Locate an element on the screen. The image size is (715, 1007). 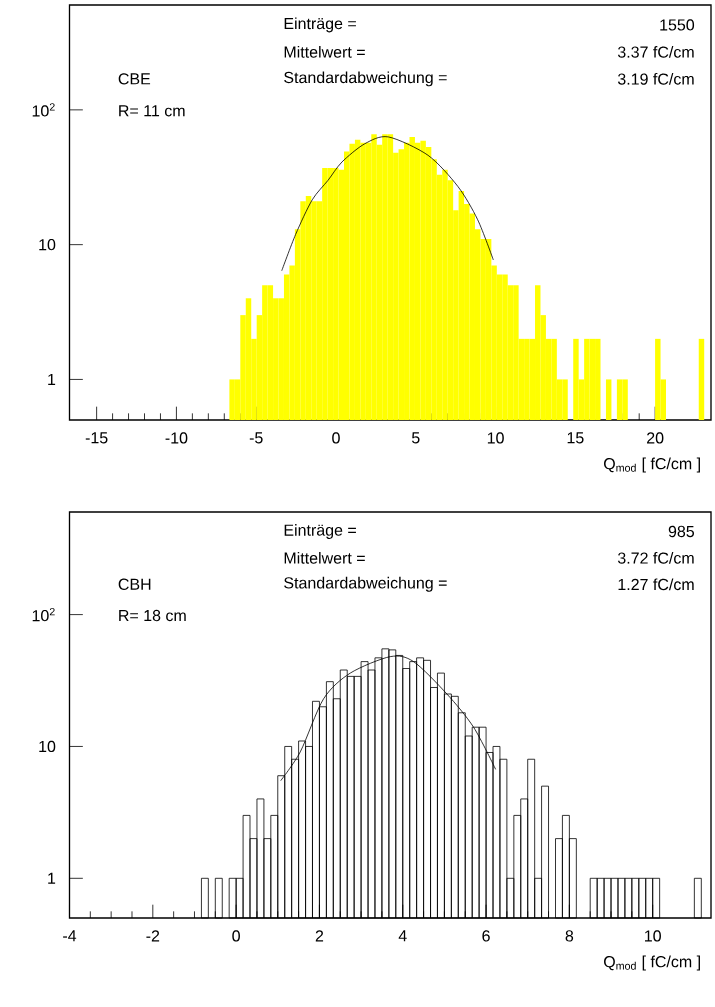
annotation: CBH is located at coordinates (134, 584).